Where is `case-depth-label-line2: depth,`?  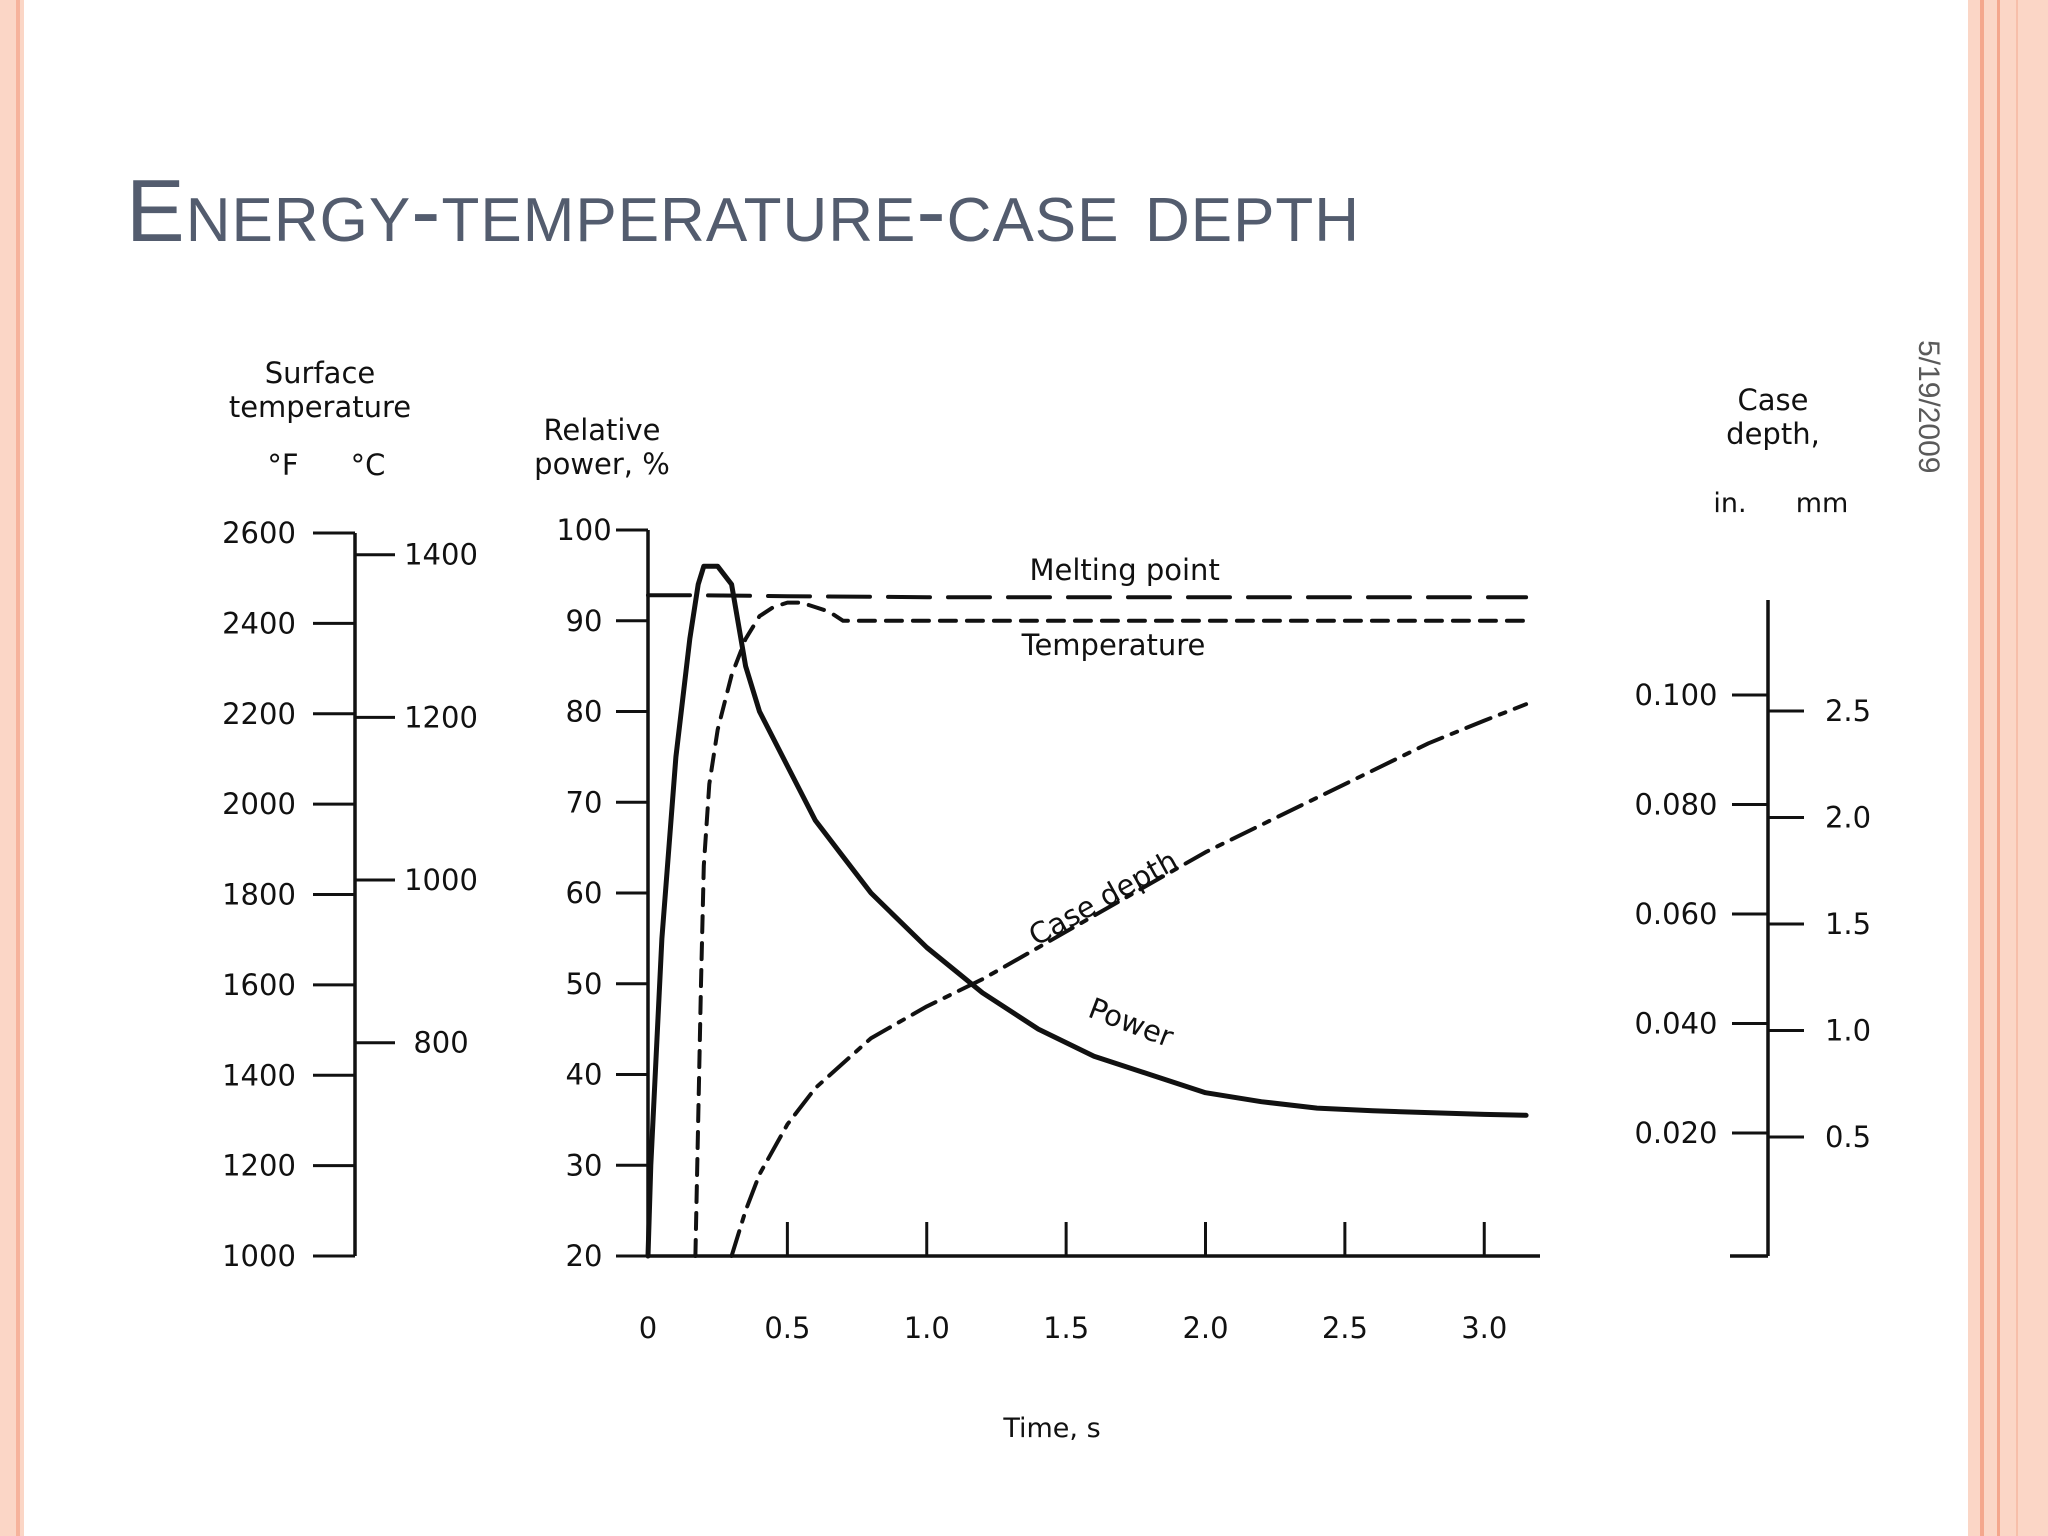
case-depth-label-line2: depth, is located at coordinates (1773, 434).